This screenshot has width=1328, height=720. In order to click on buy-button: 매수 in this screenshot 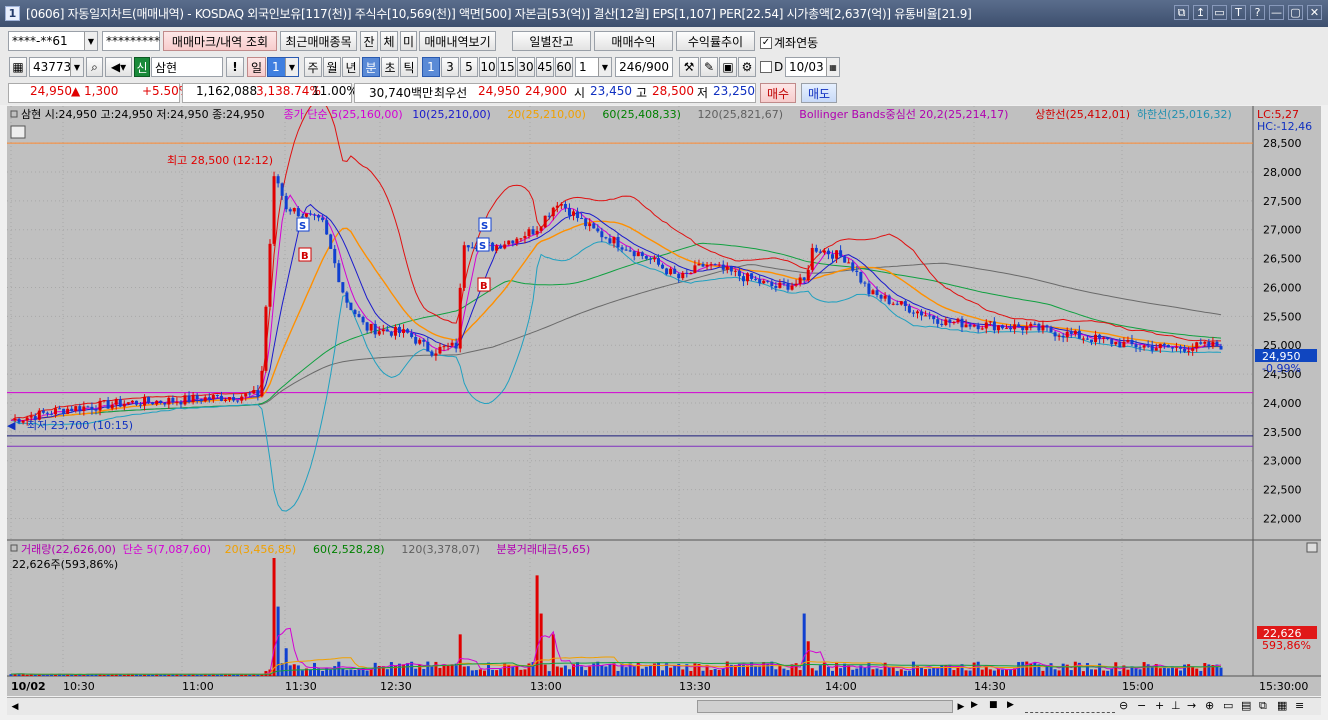, I will do `click(778, 93)`.